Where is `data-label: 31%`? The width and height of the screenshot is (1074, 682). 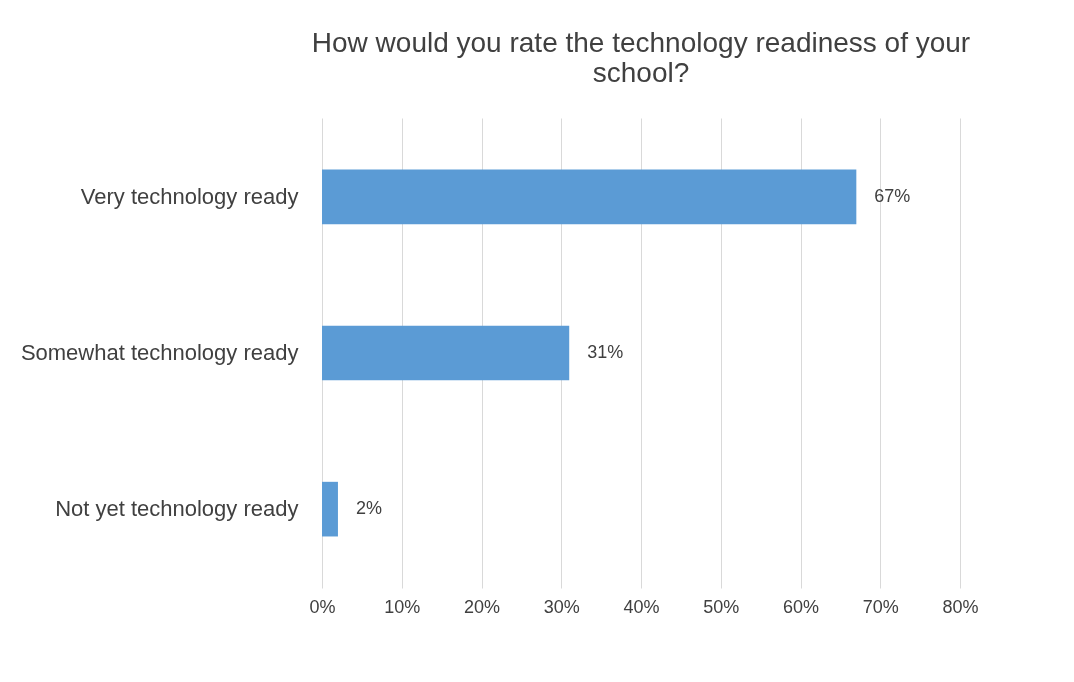 data-label: 31% is located at coordinates (605, 352).